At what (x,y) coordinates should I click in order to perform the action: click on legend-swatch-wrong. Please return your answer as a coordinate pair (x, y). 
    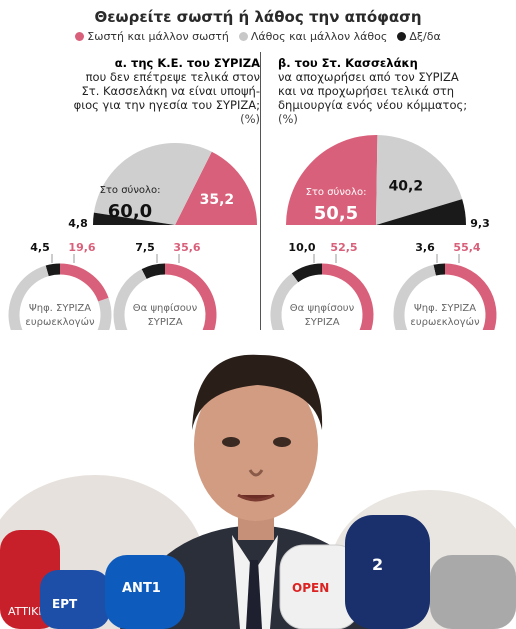
    Looking at the image, I should click on (243, 36).